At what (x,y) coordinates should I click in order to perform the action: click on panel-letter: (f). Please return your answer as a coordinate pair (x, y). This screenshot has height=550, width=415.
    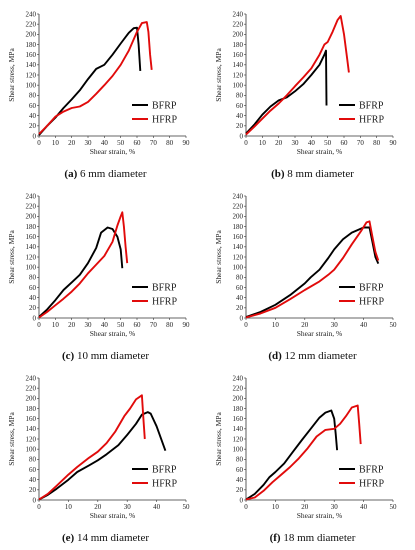
    Looking at the image, I should click on (275, 538).